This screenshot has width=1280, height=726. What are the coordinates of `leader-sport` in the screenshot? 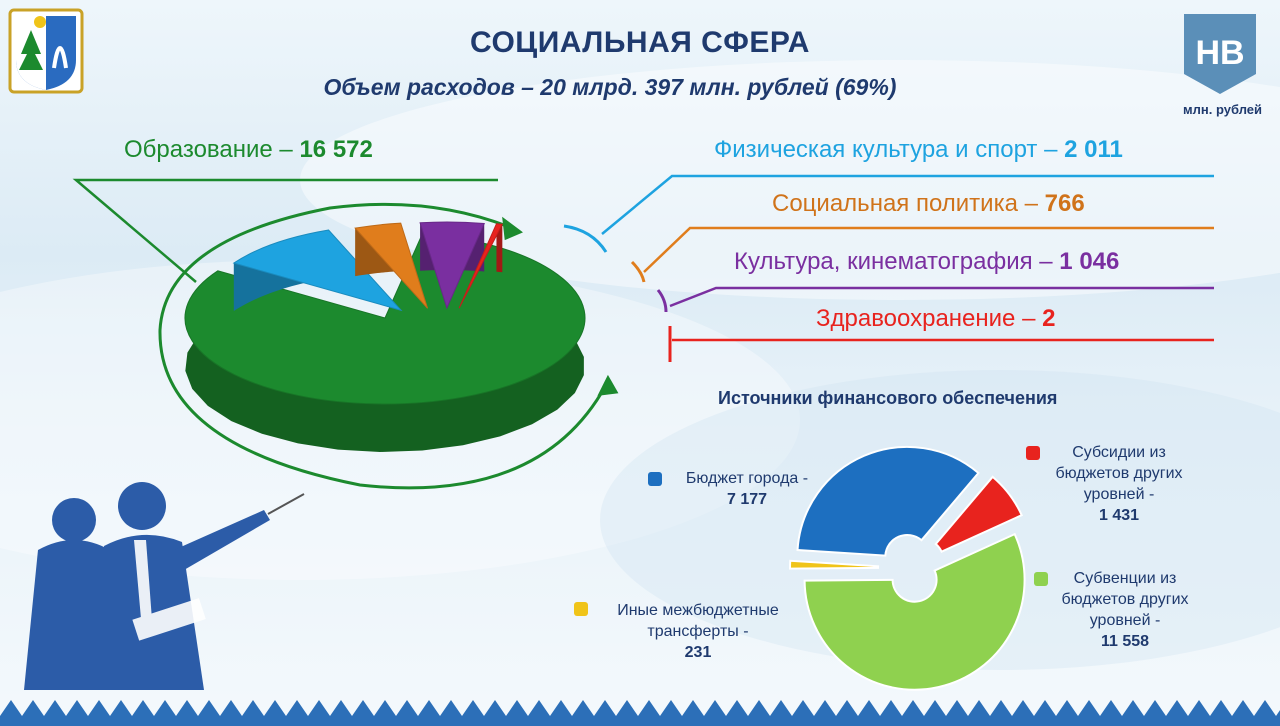 It's located at (907, 204).